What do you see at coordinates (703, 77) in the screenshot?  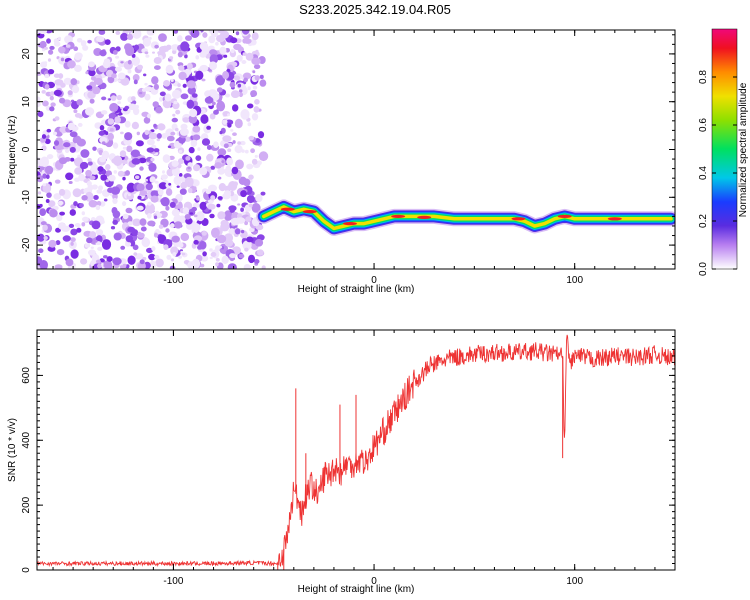 I see `colorbar-tick-label: 0.8` at bounding box center [703, 77].